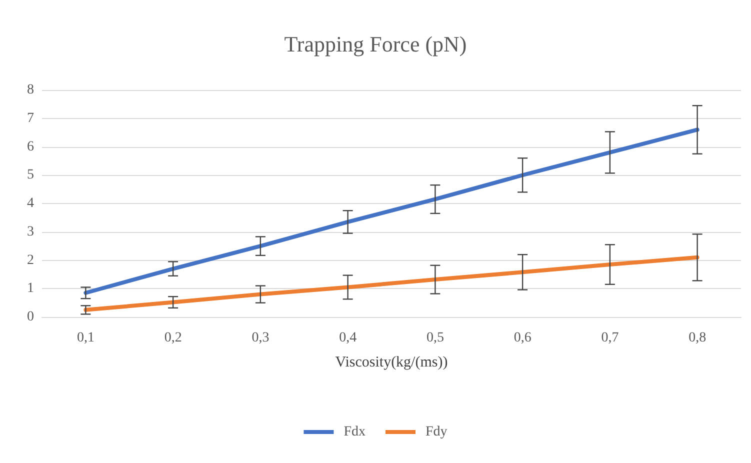 This screenshot has height=463, width=751. Describe the element at coordinates (173, 338) in the screenshot. I see `x-tick-label: 0,2` at that location.